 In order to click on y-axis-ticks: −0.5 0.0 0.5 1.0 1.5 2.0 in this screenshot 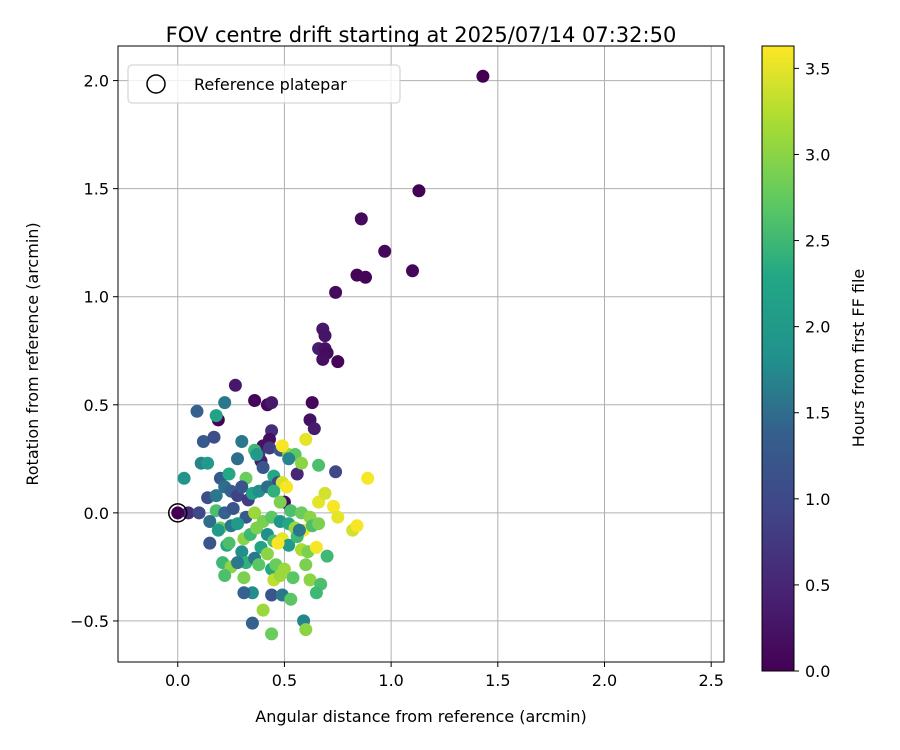, I will do `click(94, 351)`.